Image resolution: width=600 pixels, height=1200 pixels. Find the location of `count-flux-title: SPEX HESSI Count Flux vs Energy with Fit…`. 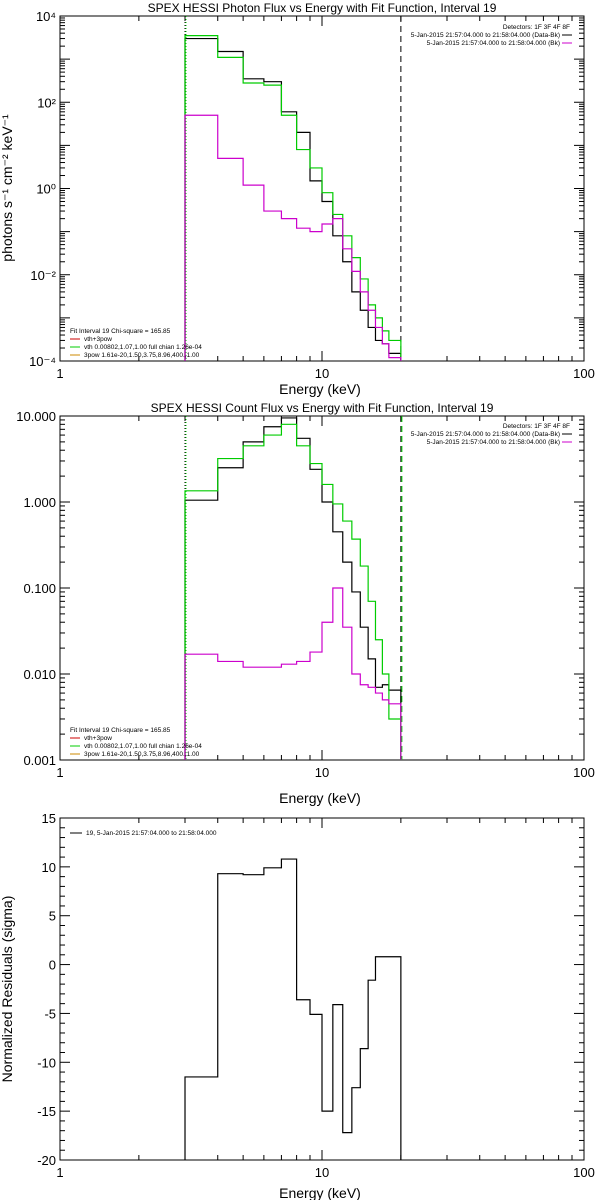

count-flux-title: SPEX HESSI Count Flux vs Energy with Fit… is located at coordinates (322, 408).